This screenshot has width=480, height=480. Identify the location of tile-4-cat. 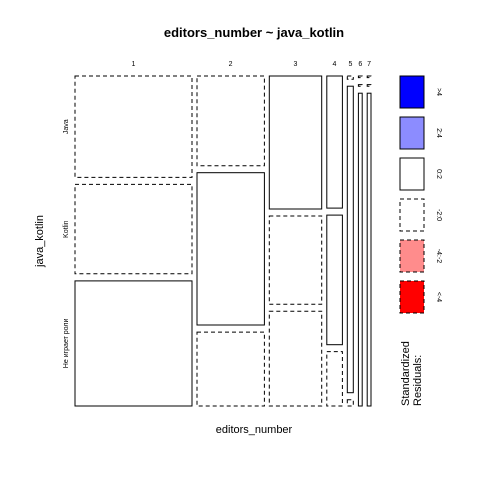
(335, 379).